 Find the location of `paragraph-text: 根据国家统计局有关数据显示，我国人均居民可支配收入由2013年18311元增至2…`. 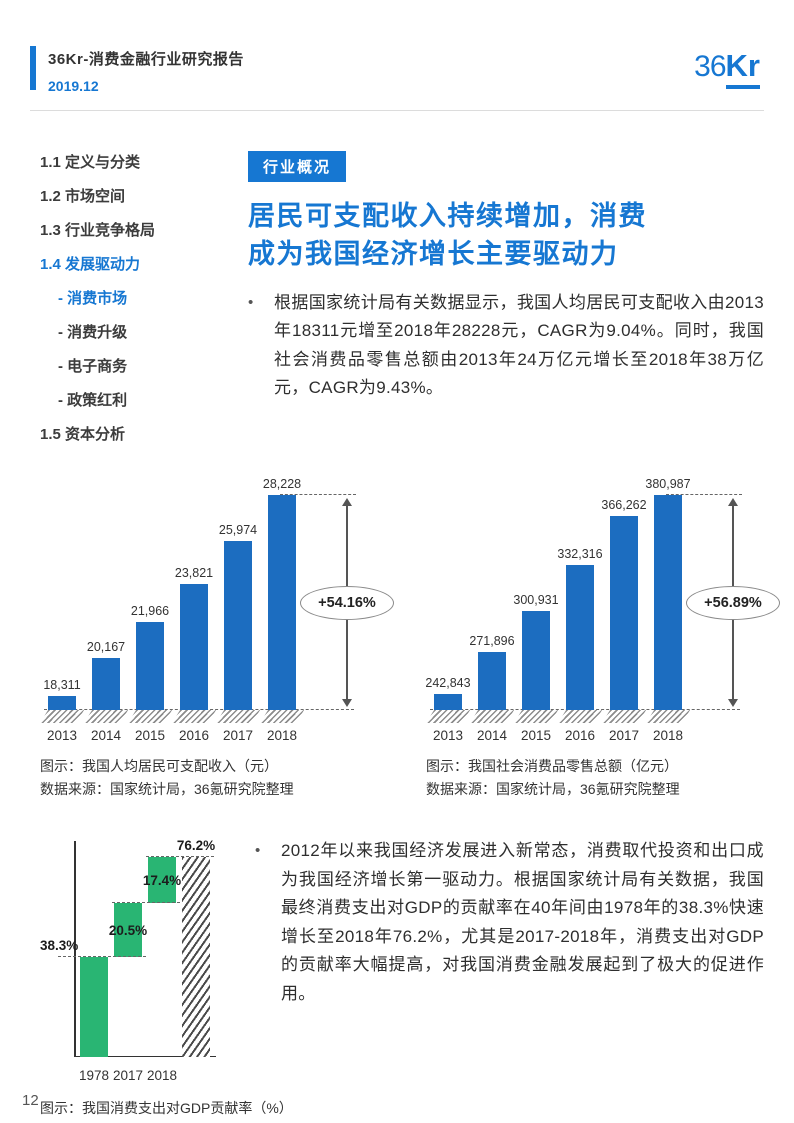

paragraph-text: 根据国家统计局有关数据显示，我国人均居民可支配收入由2013年18311元增至2… is located at coordinates (519, 345).